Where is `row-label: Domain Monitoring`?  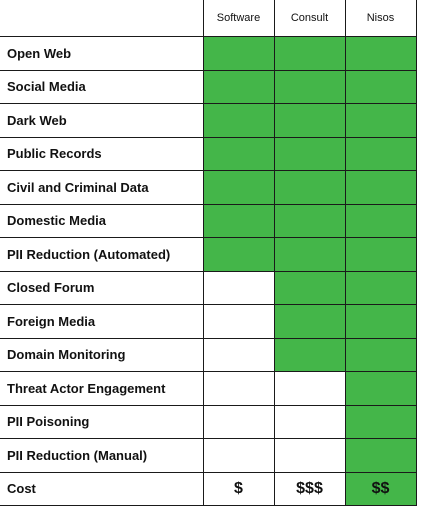 row-label: Domain Monitoring is located at coordinates (102, 354).